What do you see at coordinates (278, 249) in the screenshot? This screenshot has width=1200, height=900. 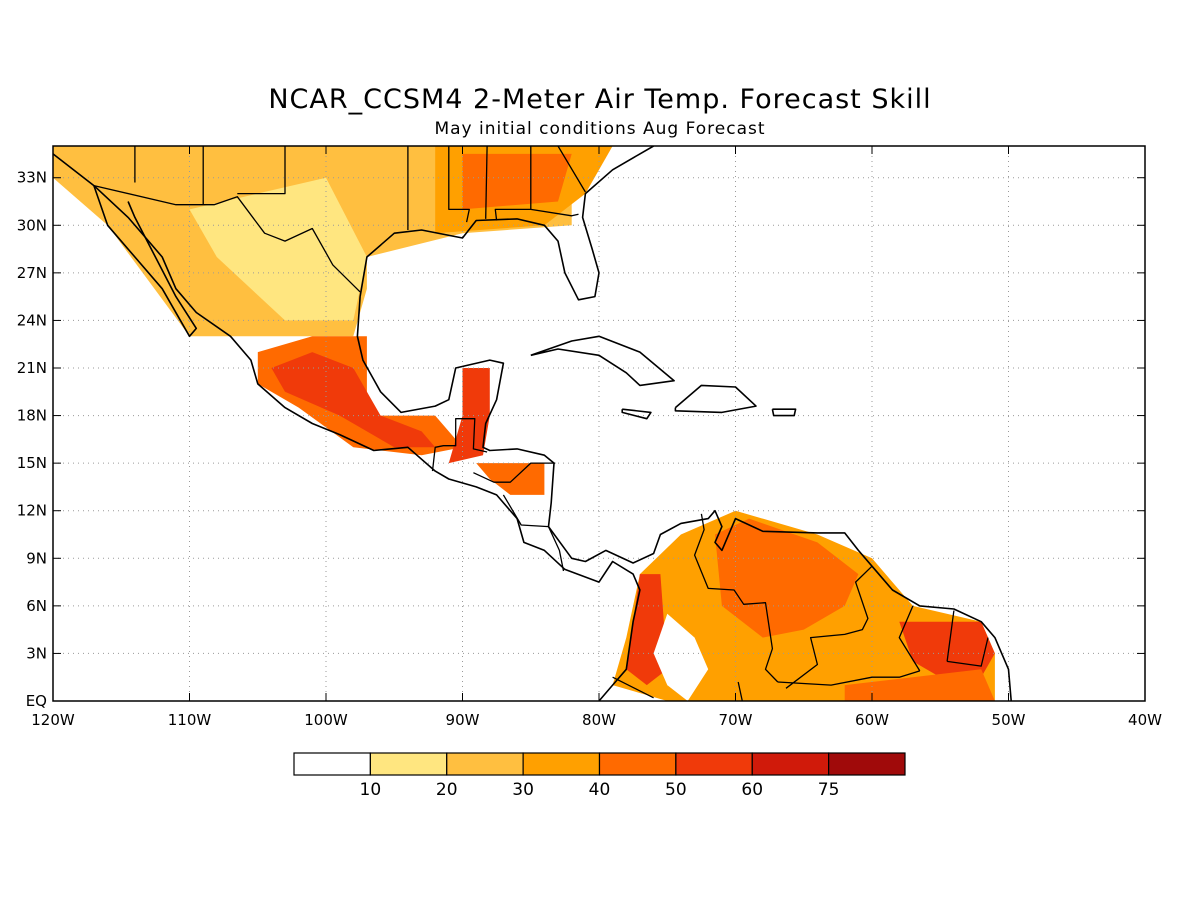 I see `skill-region-mexico-north` at bounding box center [278, 249].